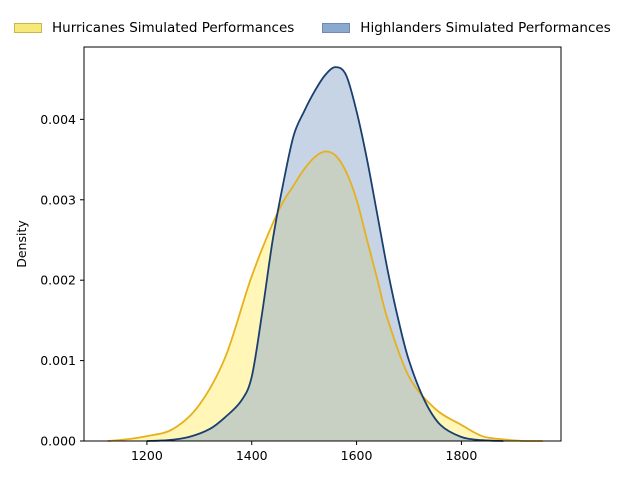 This screenshot has height=480, width=640. Describe the element at coordinates (58, 360) in the screenshot. I see `y-tick-label-1: 0.001` at that location.